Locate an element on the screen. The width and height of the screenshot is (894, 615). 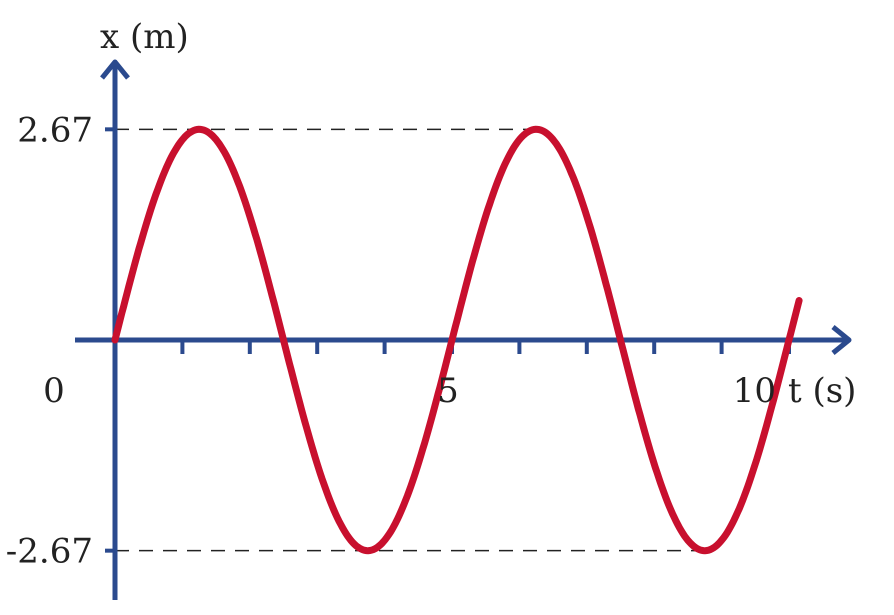
y-axis-label: x (m) is located at coordinates (144, 37).